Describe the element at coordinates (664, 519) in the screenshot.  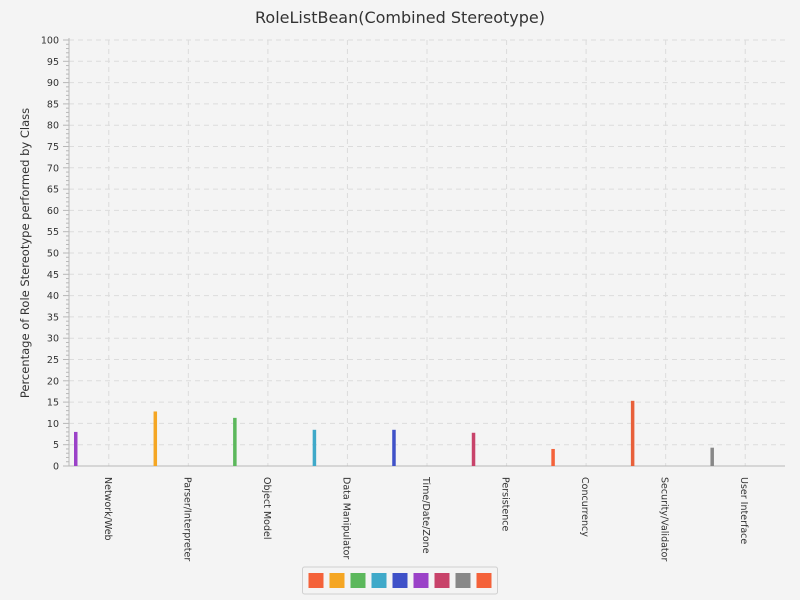
I see `x-category-label: Security/Validator` at that location.